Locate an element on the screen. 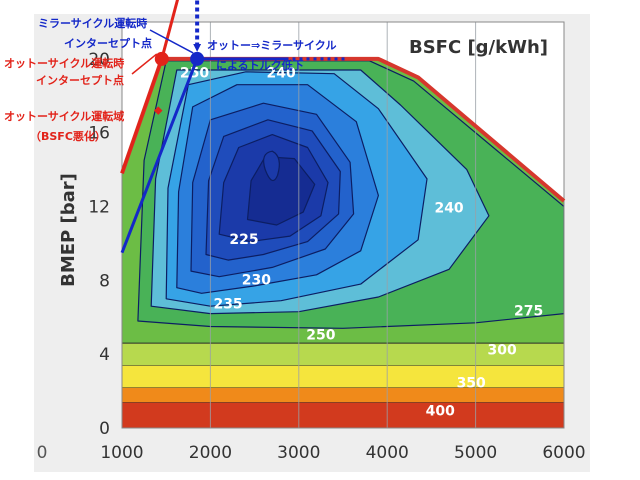 Image resolution: width=640 pixels, height=480 pixels. x-tick-label-3000: 3000 is located at coordinates (298, 453).